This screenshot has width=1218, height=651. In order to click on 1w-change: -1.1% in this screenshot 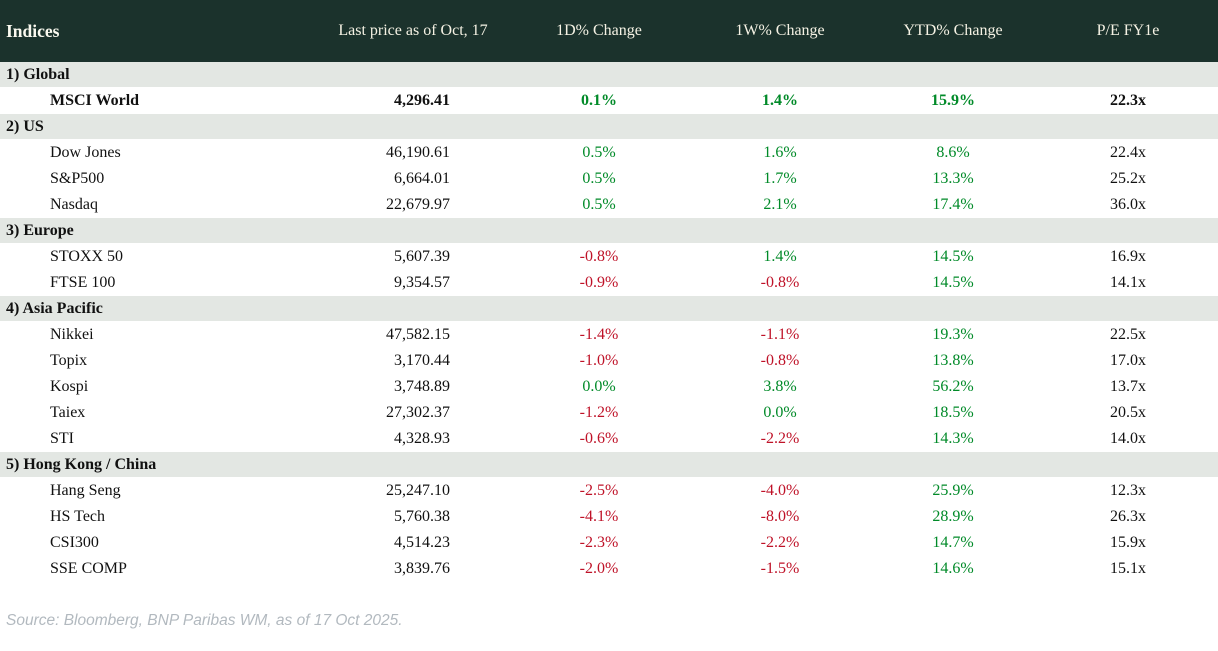, I will do `click(780, 334)`.